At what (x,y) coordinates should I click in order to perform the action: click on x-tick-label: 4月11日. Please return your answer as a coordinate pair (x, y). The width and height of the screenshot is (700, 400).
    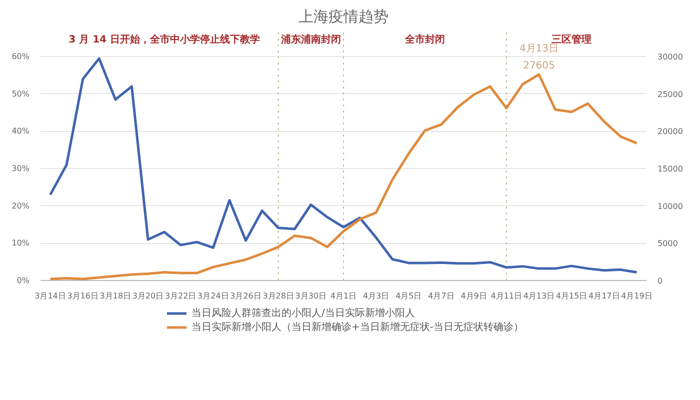
    Looking at the image, I should click on (506, 296).